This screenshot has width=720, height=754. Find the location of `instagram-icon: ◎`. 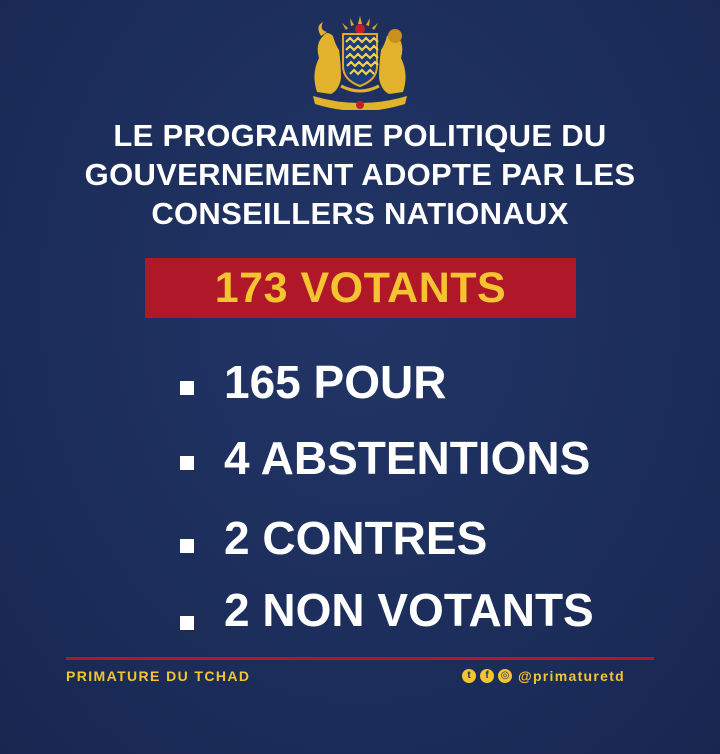

instagram-icon: ◎ is located at coordinates (505, 676).